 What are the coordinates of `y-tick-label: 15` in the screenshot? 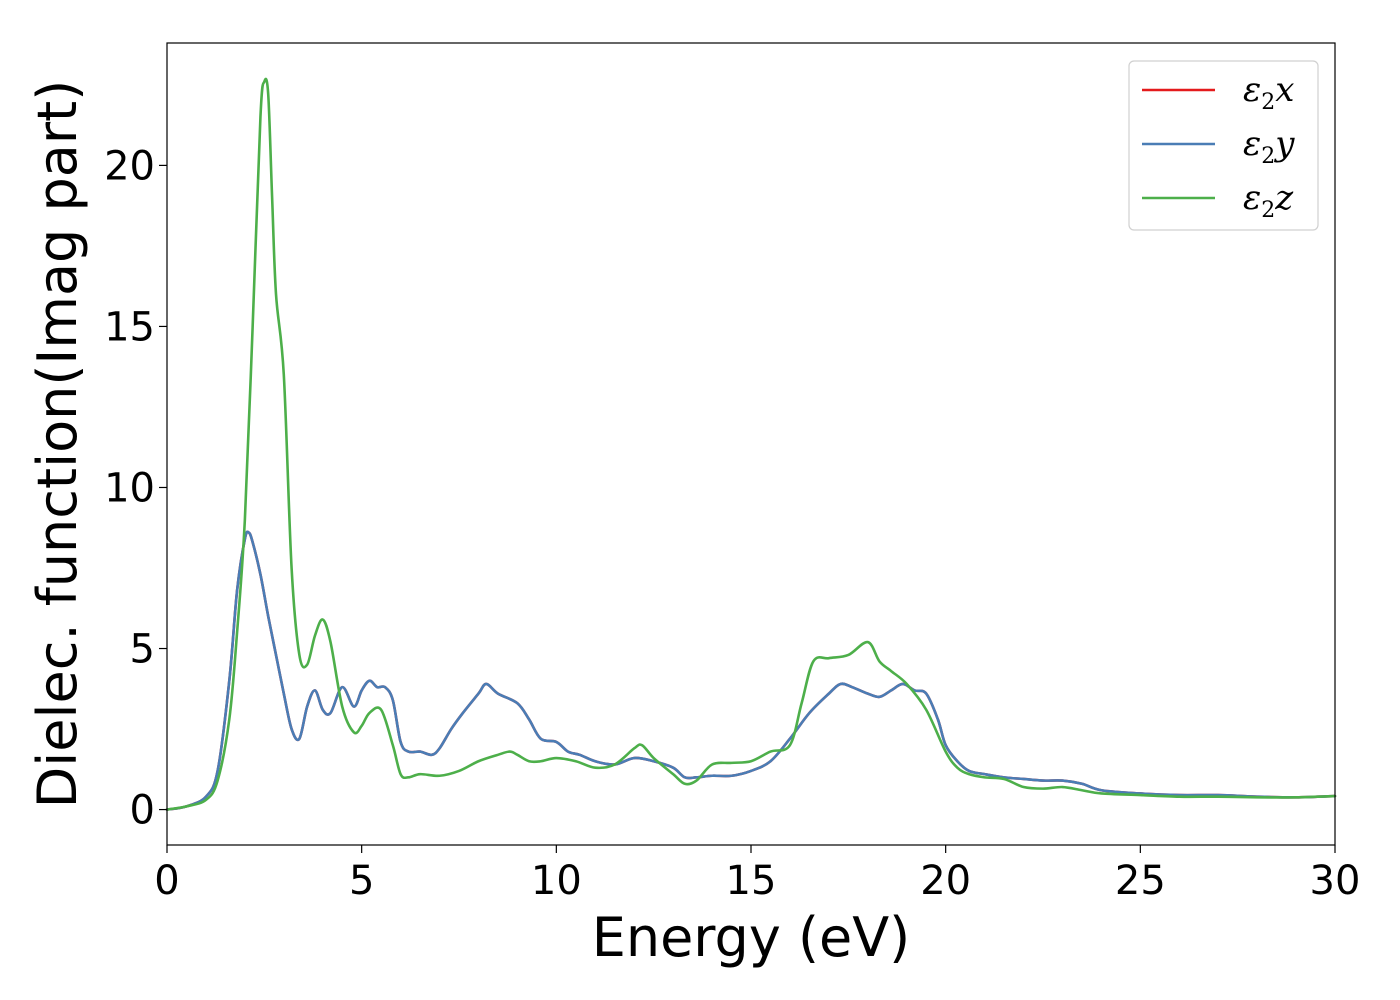 It's located at (129, 327).